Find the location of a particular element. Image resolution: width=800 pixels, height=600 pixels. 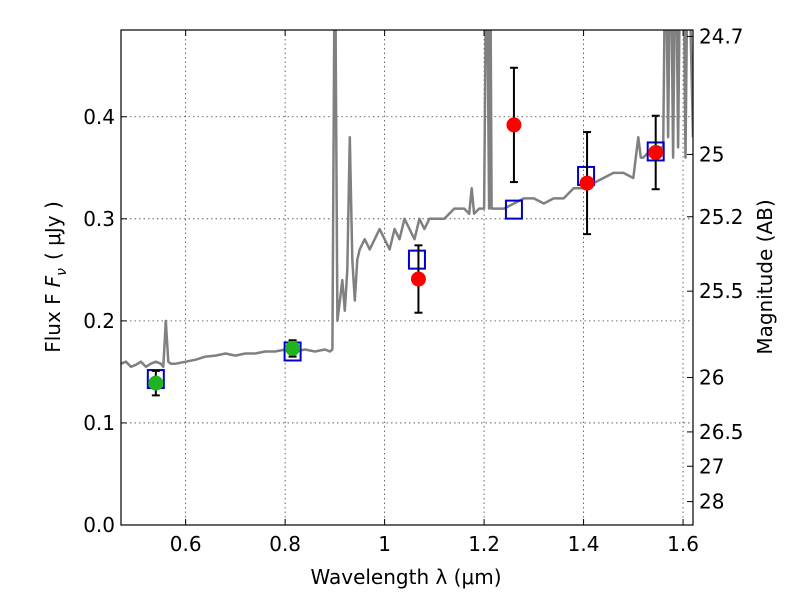

y-axis-label-units: ( μJy ) is located at coordinates (53, 230).